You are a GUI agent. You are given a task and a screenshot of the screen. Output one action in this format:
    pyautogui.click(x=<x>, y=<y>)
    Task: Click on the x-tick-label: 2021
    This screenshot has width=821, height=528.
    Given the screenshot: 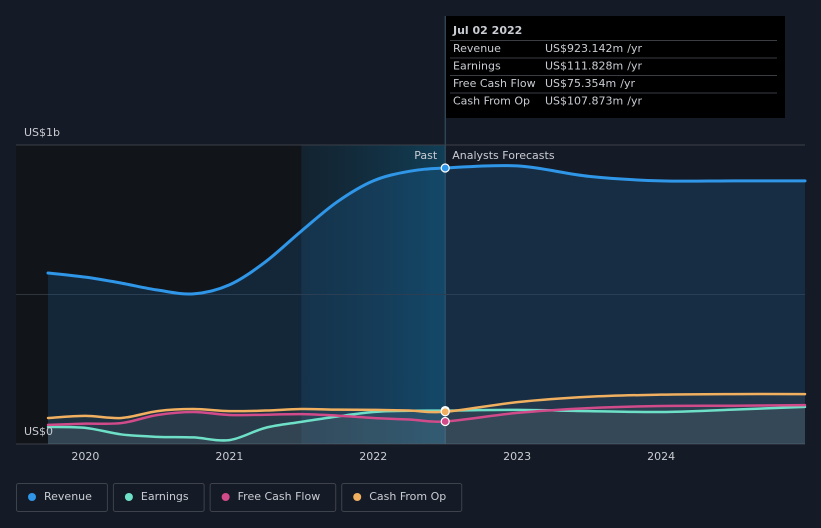 What is the action you would take?
    pyautogui.click(x=229, y=456)
    